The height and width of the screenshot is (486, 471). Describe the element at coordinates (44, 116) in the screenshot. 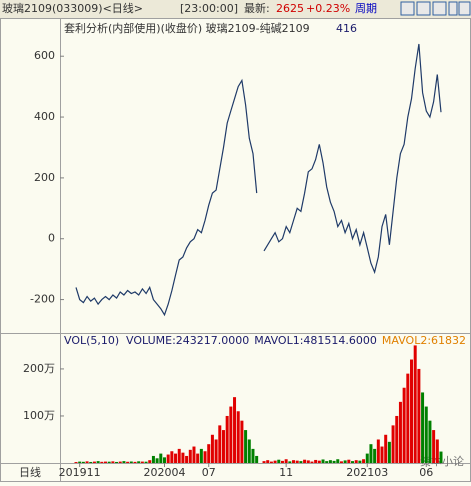

I see `y-tick-label: 400` at that location.